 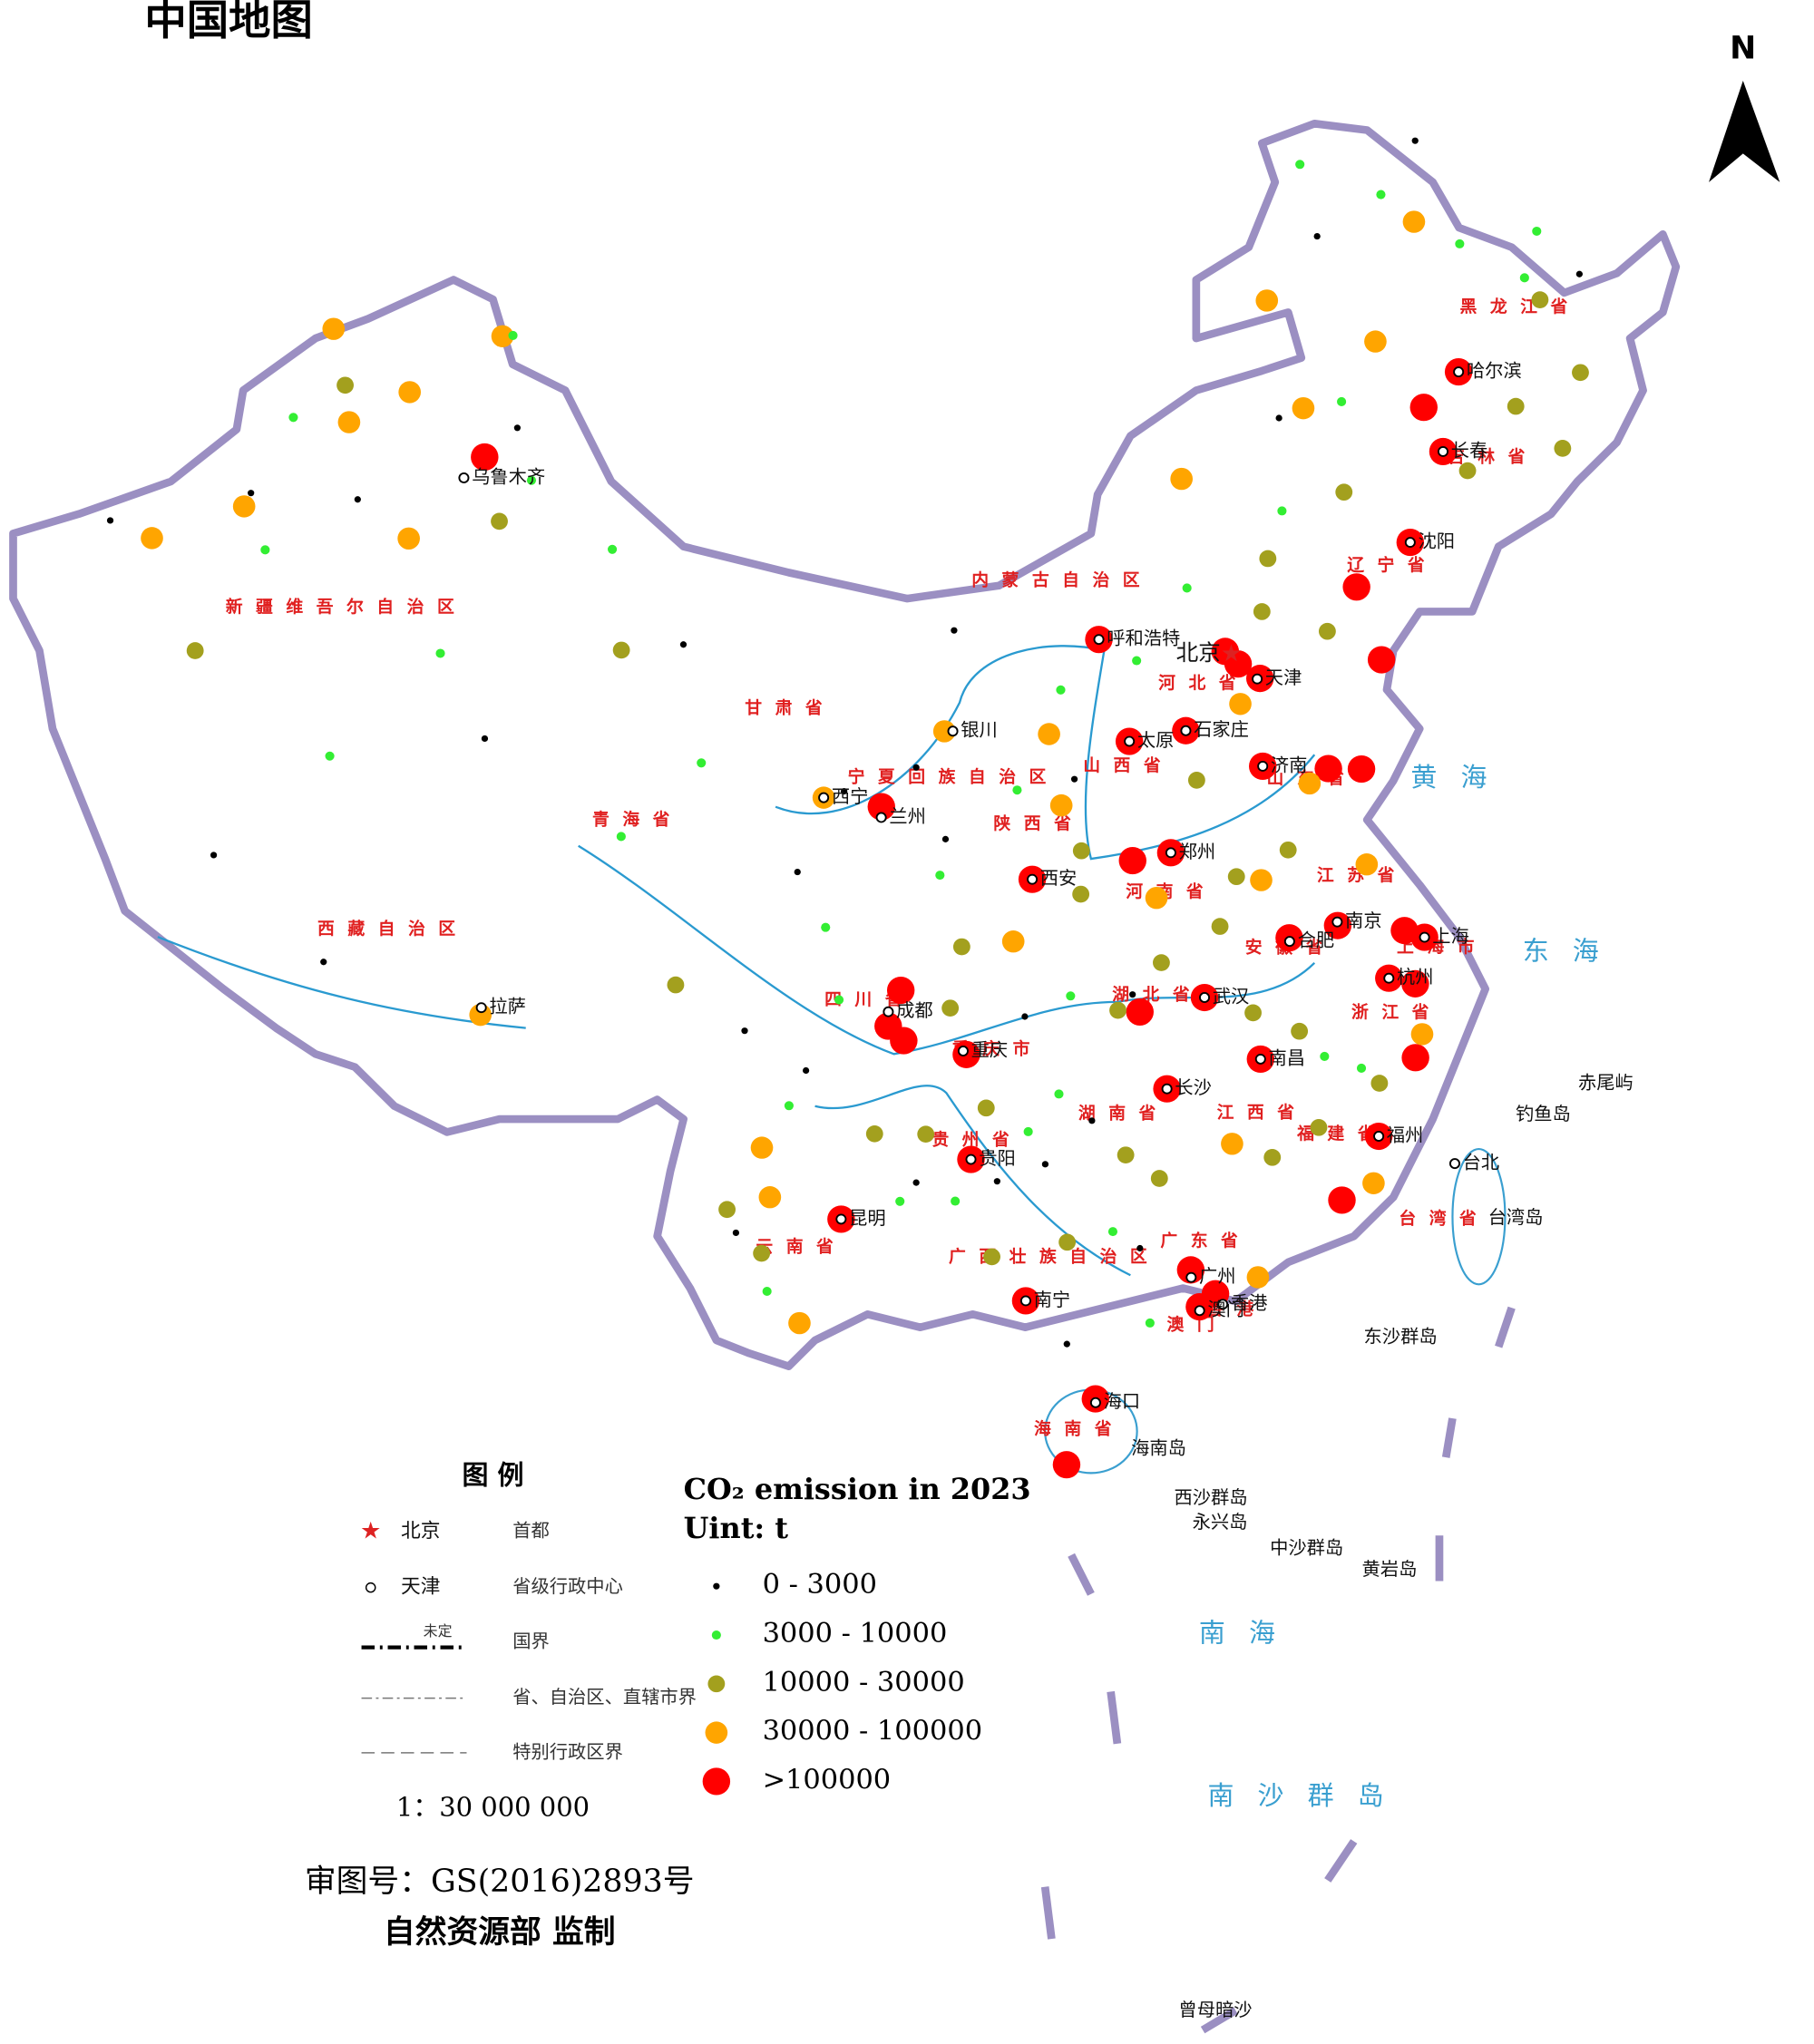 I want to click on city-label: 银川, so click(x=979, y=730).